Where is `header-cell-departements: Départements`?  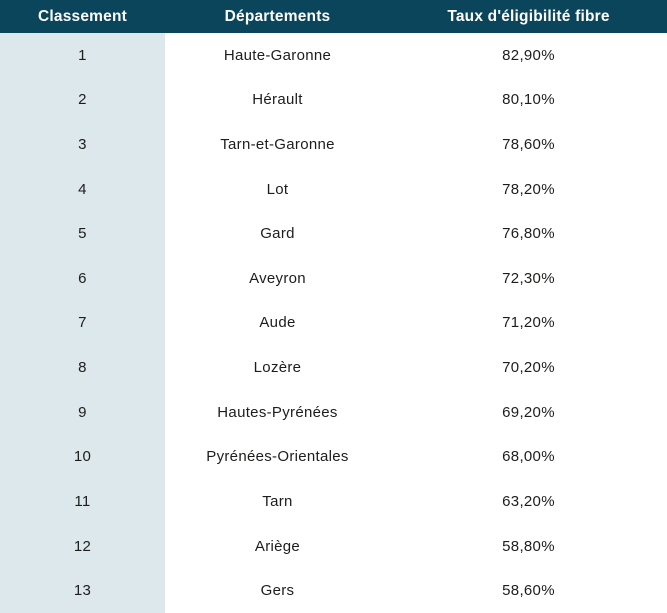
header-cell-departements: Départements is located at coordinates (277, 16).